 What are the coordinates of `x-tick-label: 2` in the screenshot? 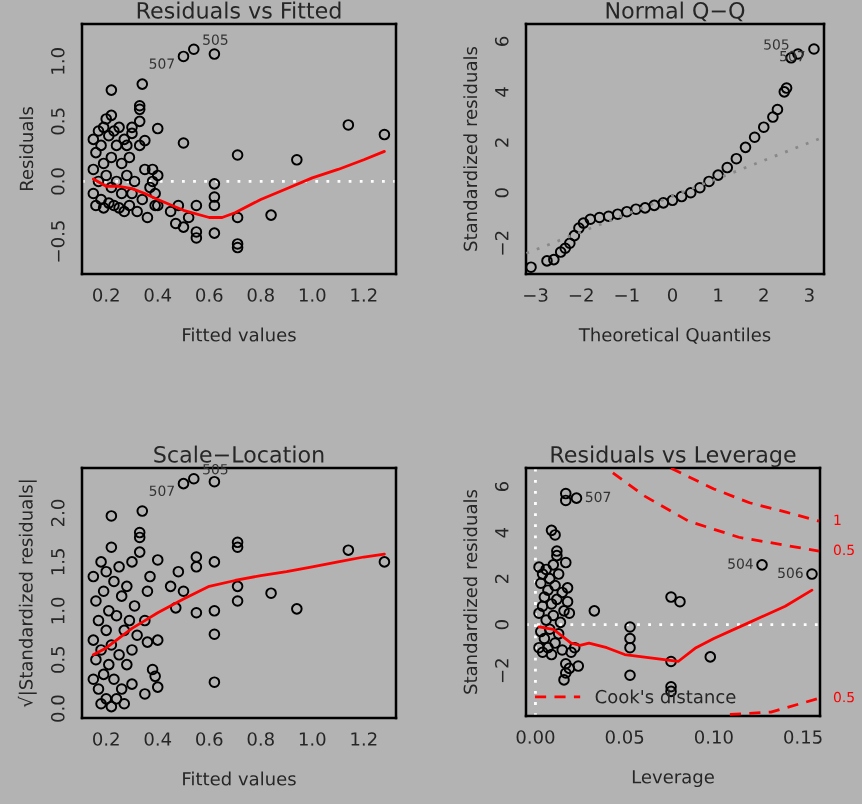 It's located at (763, 295).